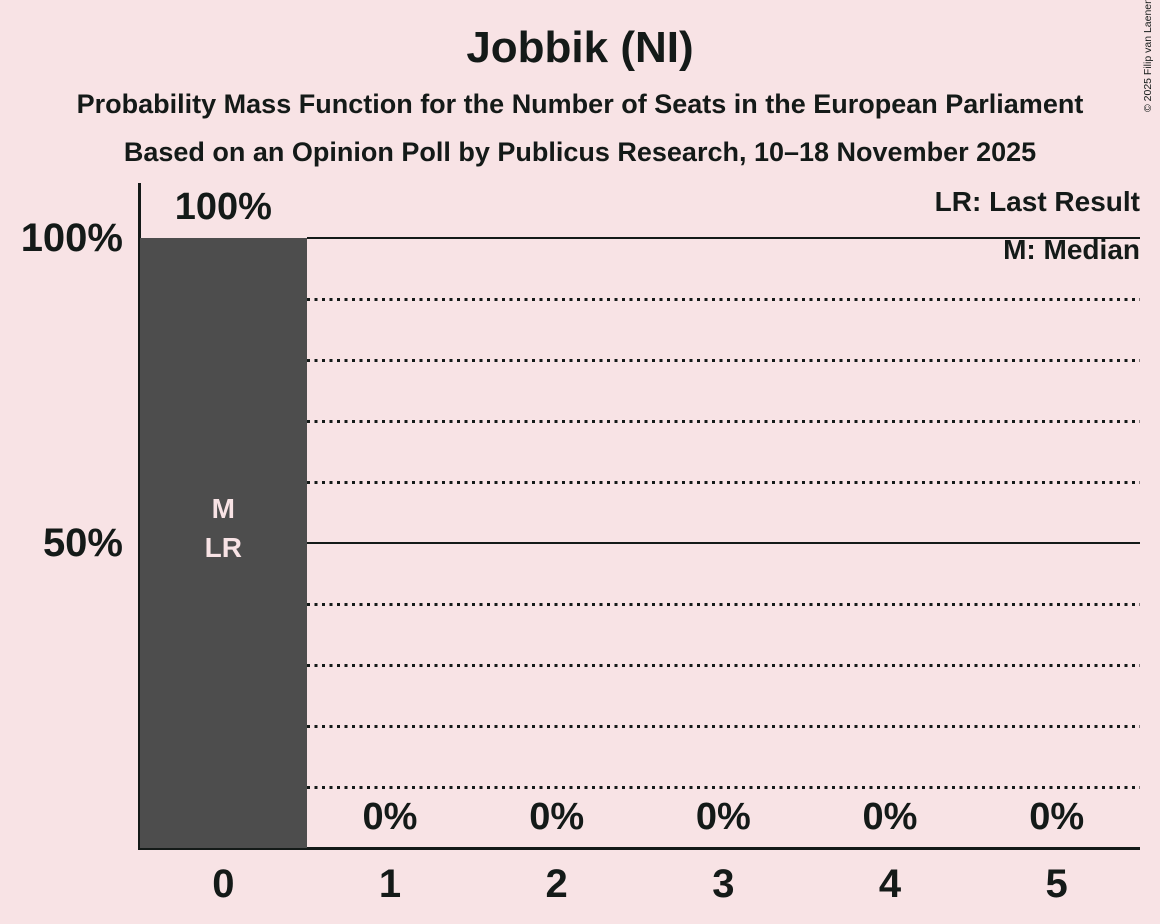 This screenshot has width=1160, height=924. What do you see at coordinates (223, 884) in the screenshot?
I see `x-tick-label-0: 0` at bounding box center [223, 884].